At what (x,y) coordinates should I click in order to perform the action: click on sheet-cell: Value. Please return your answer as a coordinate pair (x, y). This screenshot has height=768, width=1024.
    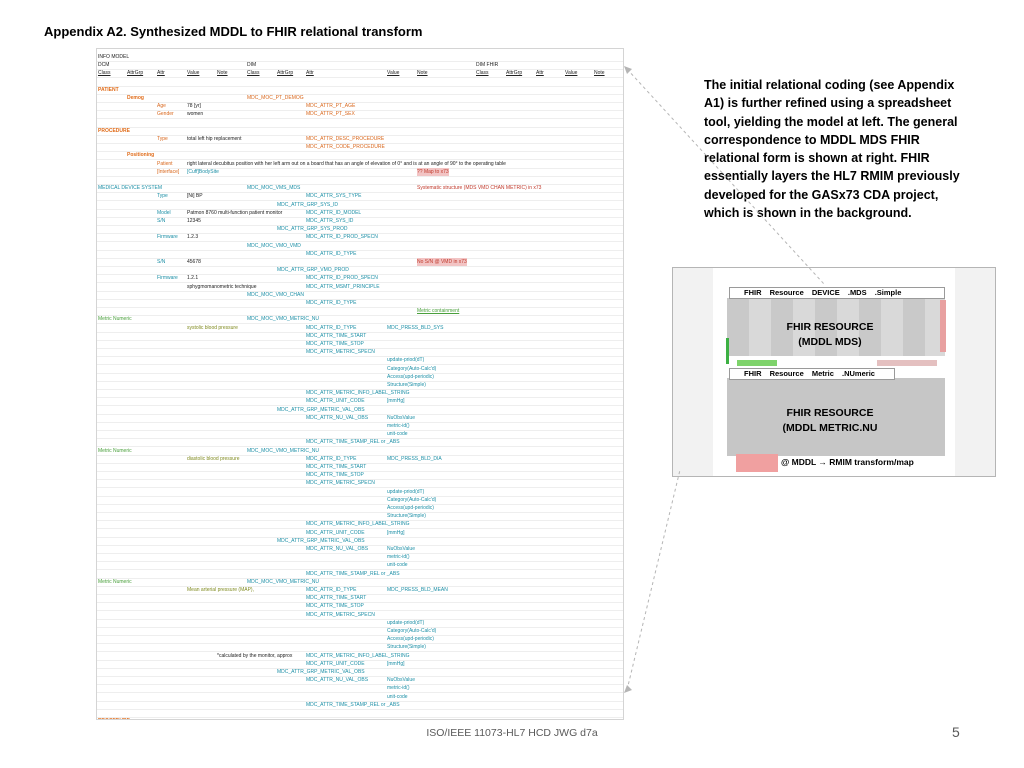
    Looking at the image, I should click on (193, 73).